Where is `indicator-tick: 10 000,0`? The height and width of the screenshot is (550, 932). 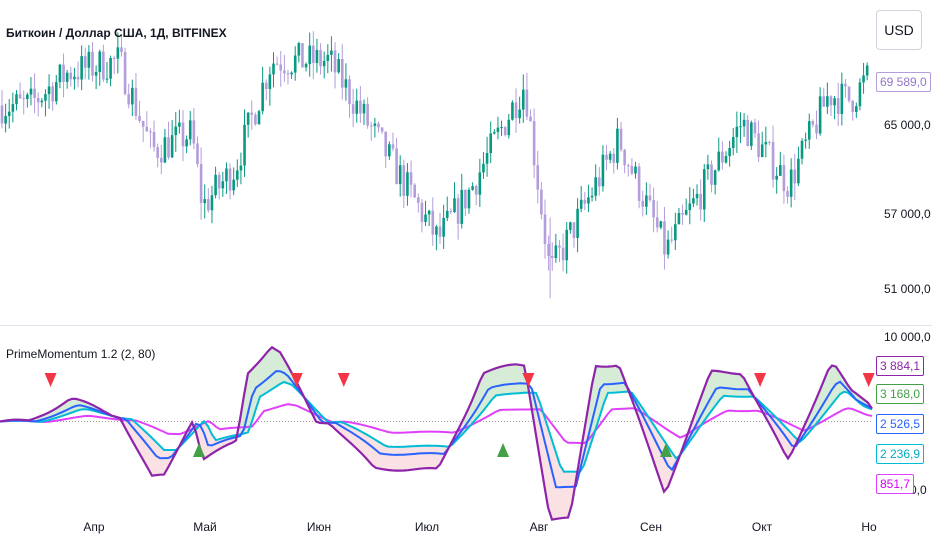 indicator-tick: 10 000,0 is located at coordinates (907, 337).